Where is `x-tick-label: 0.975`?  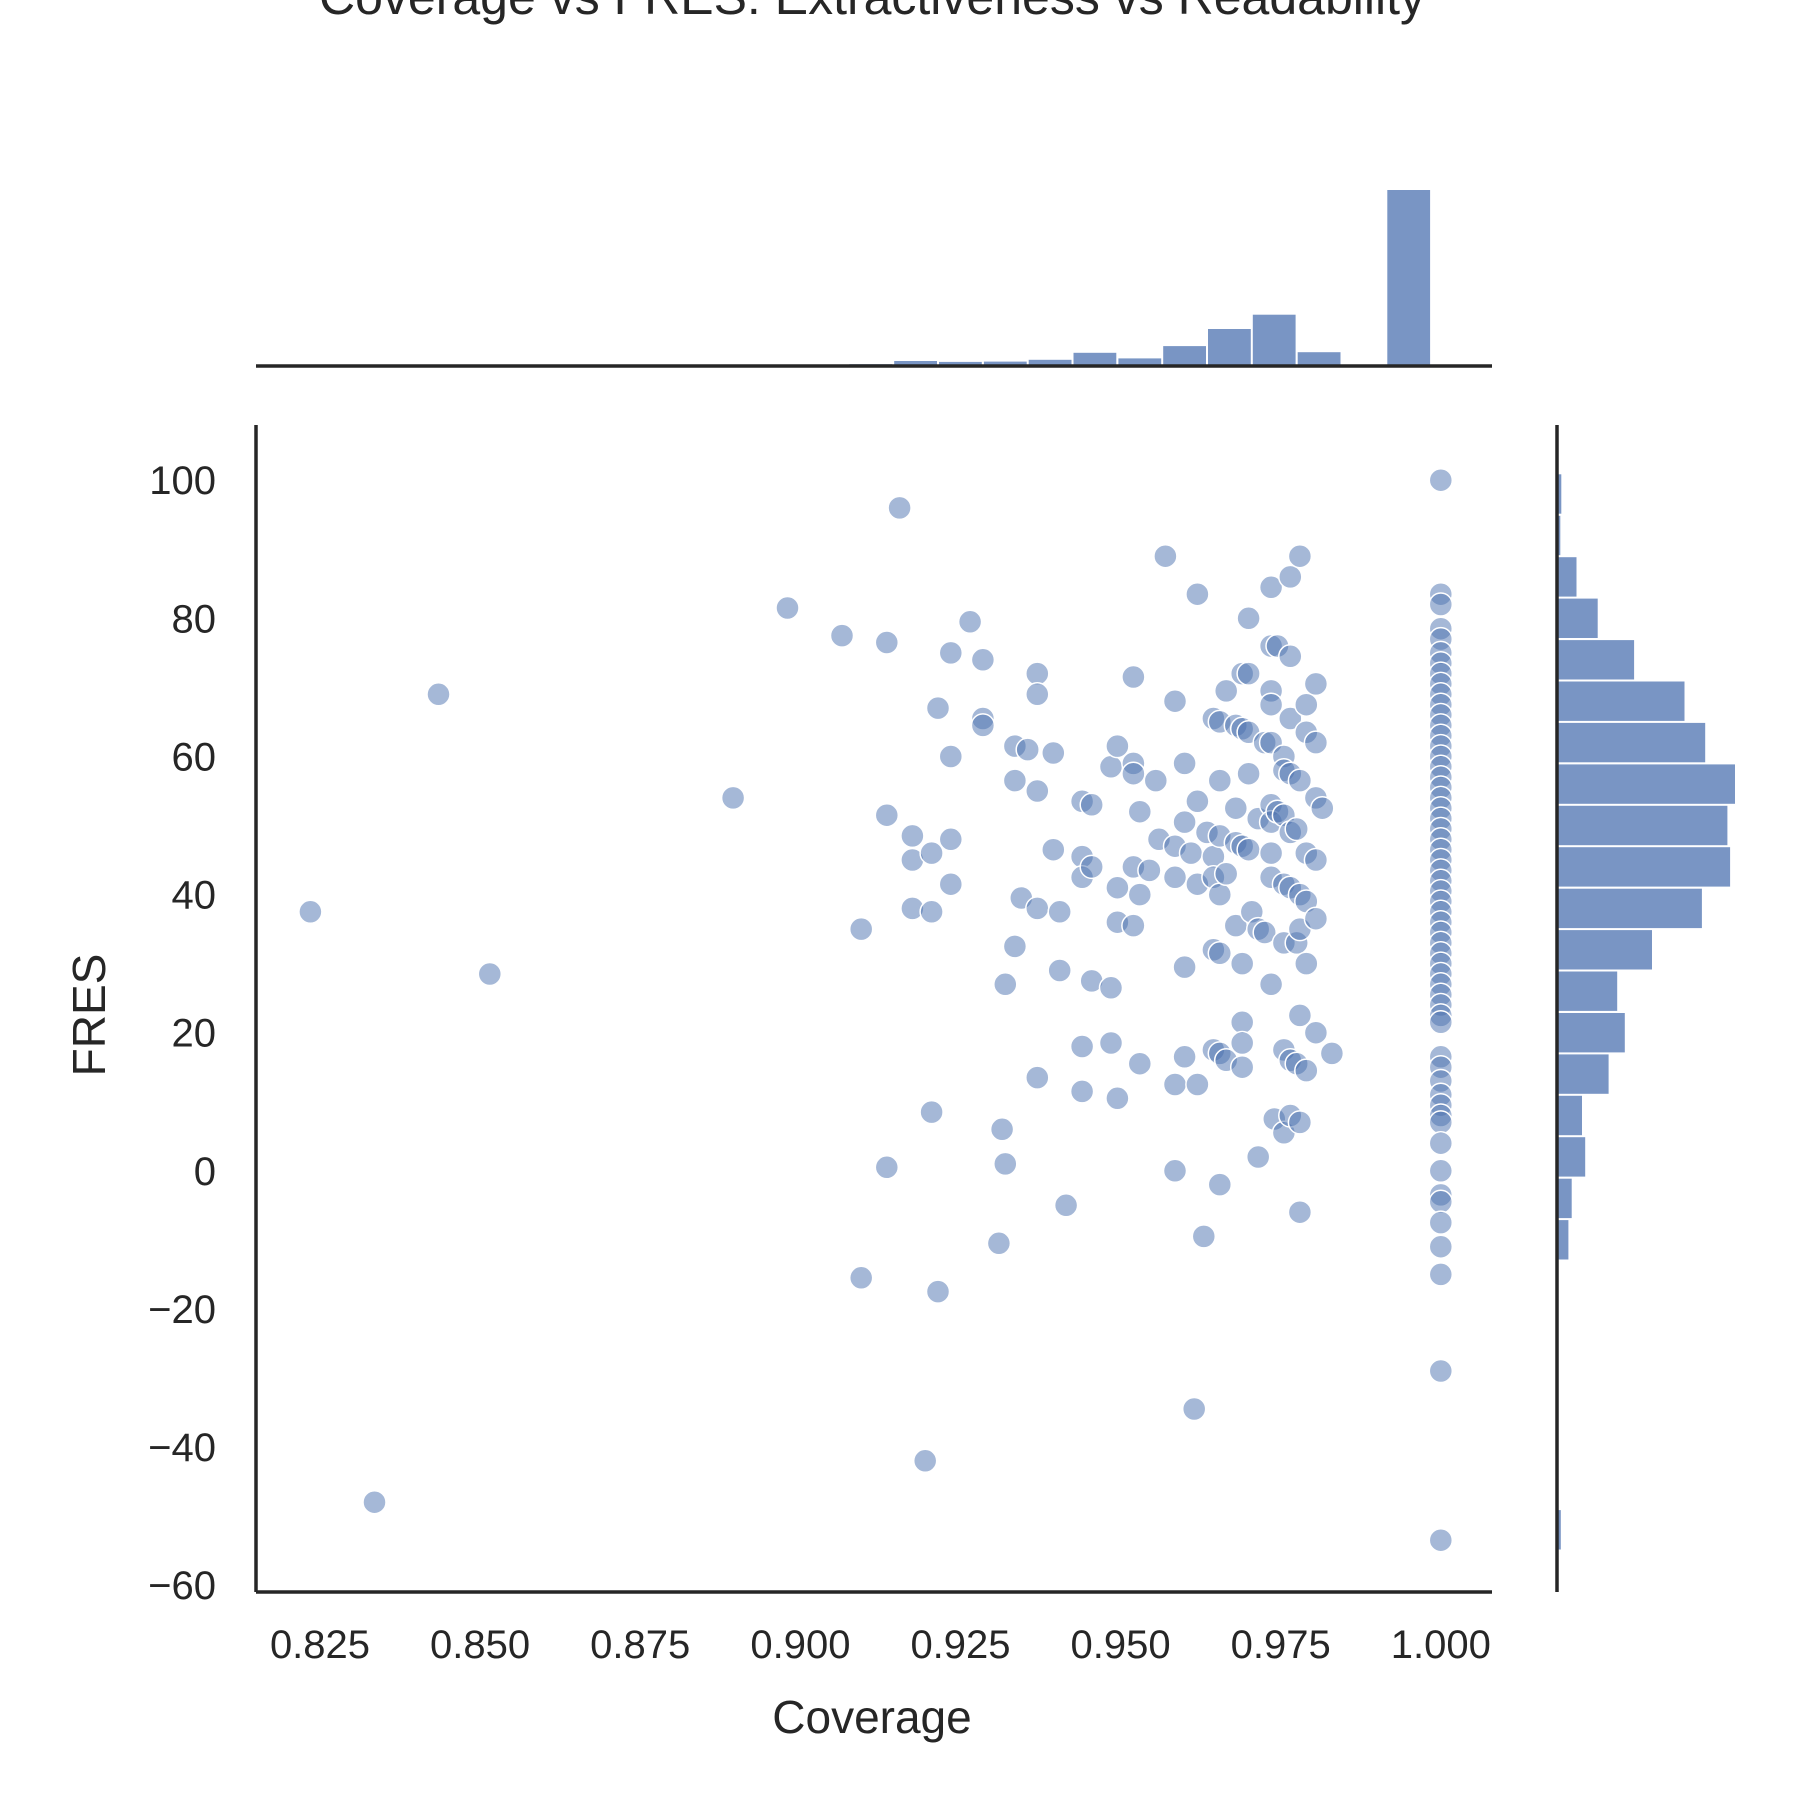
x-tick-label: 0.975 is located at coordinates (1281, 1645).